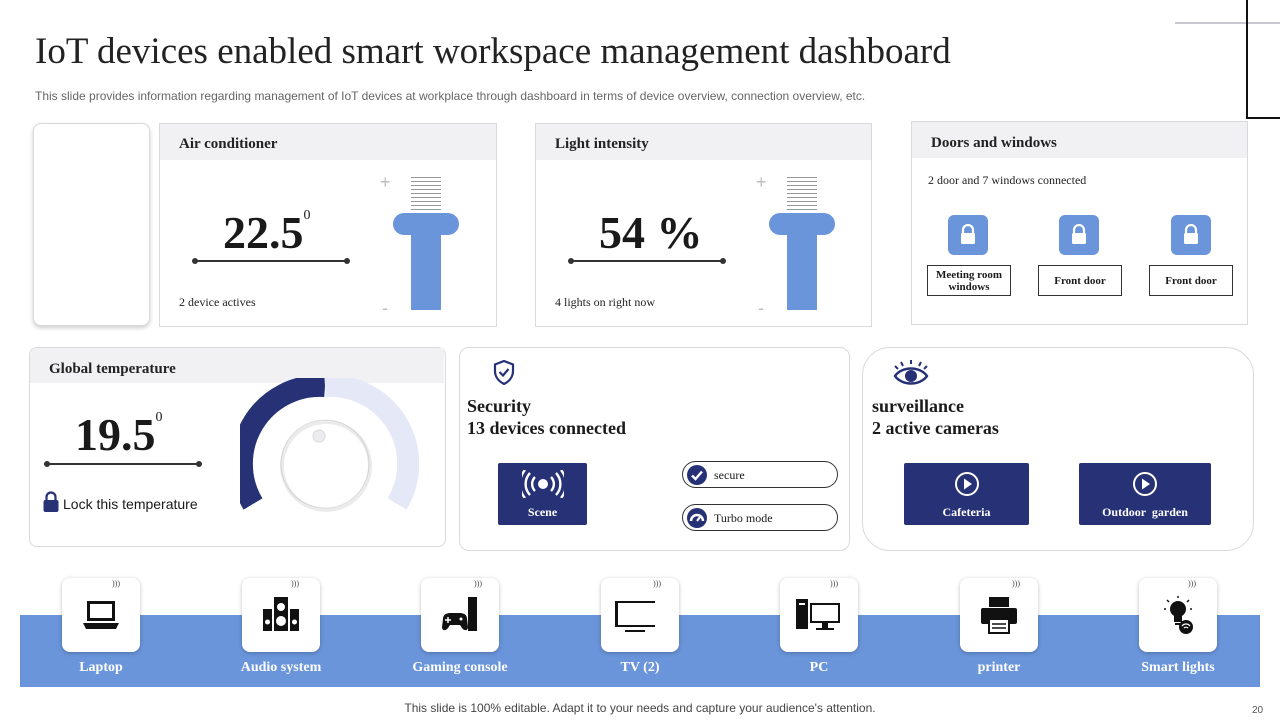  What do you see at coordinates (760, 474) in the screenshot?
I see `secure-toggle: secure` at bounding box center [760, 474].